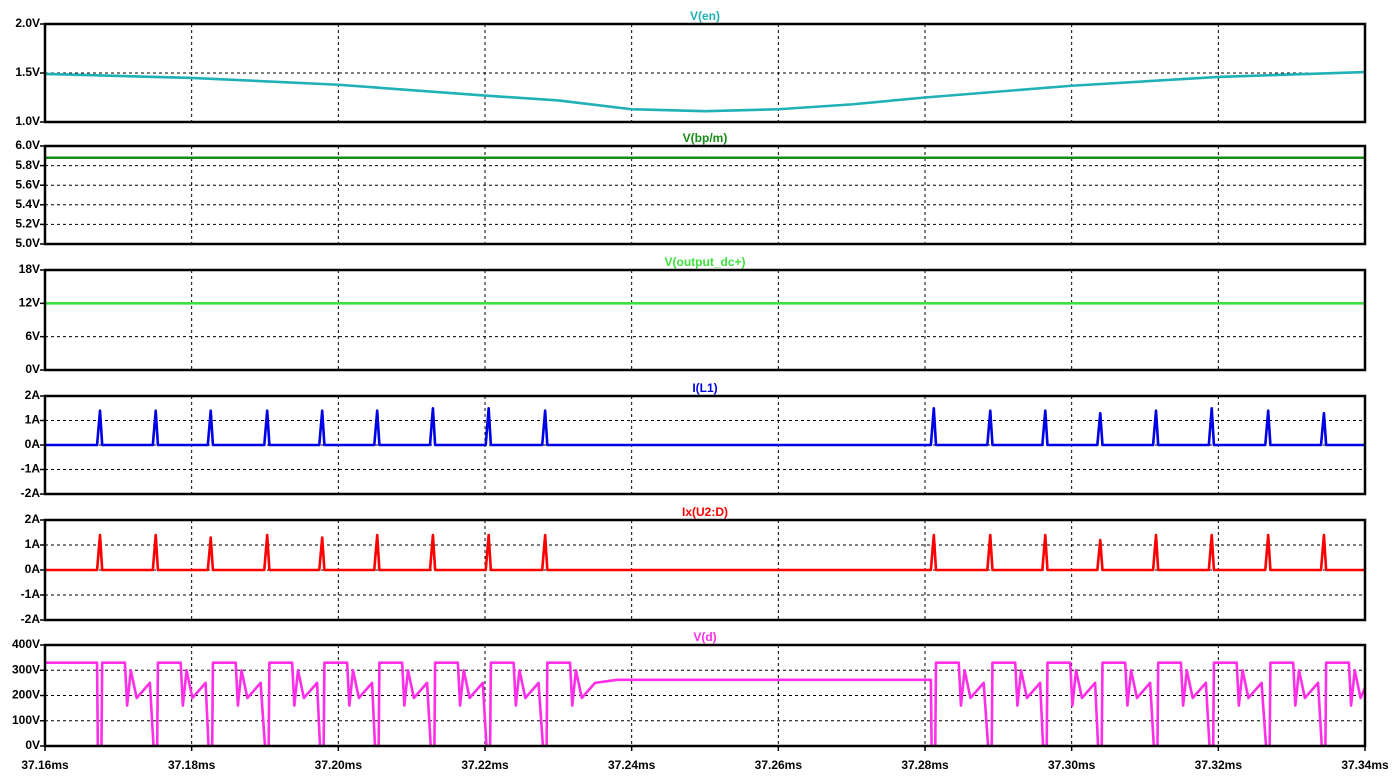 This screenshot has height=779, width=1400. Describe the element at coordinates (27, 184) in the screenshot. I see `y-tick-label: 5.6V` at that location.